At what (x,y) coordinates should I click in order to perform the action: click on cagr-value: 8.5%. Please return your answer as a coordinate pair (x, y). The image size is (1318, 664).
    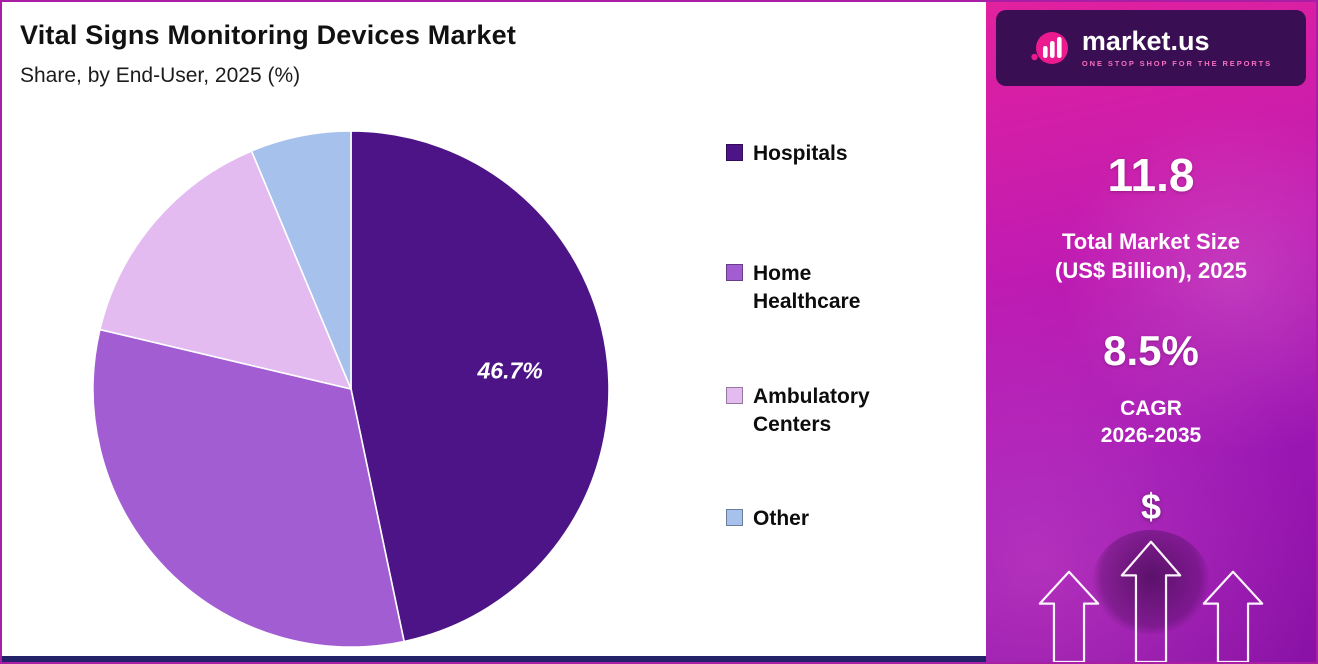
    Looking at the image, I should click on (1151, 351).